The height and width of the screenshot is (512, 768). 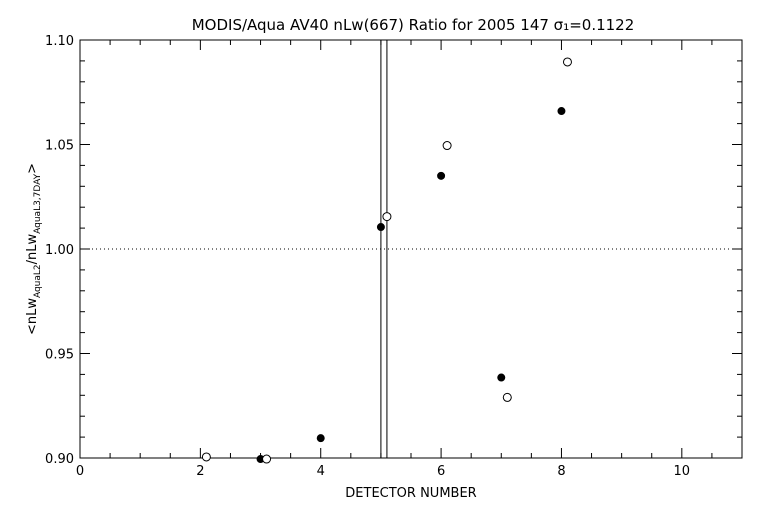 I want to click on x-tick-label: 6, so click(x=441, y=471).